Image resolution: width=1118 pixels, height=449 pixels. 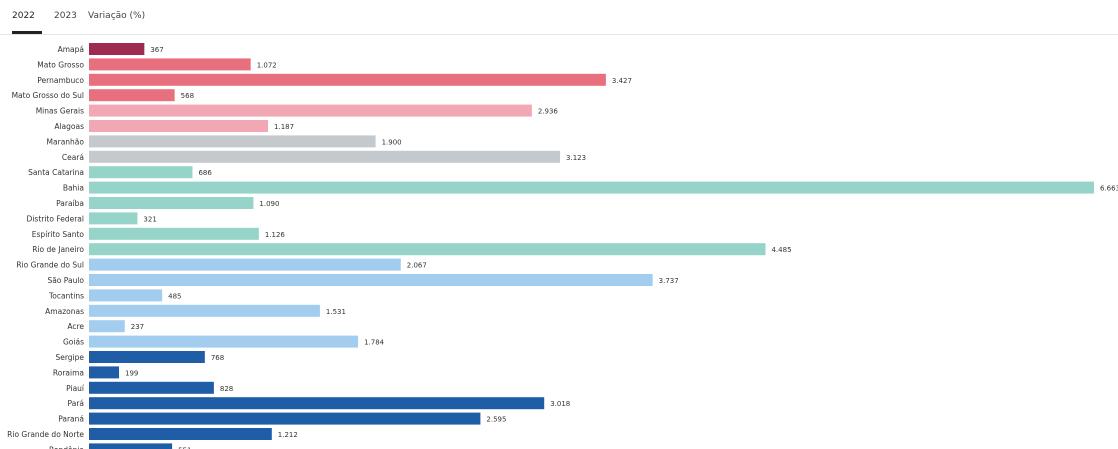 What do you see at coordinates (58, 249) in the screenshot?
I see `category-label: Rio de Janeiro` at bounding box center [58, 249].